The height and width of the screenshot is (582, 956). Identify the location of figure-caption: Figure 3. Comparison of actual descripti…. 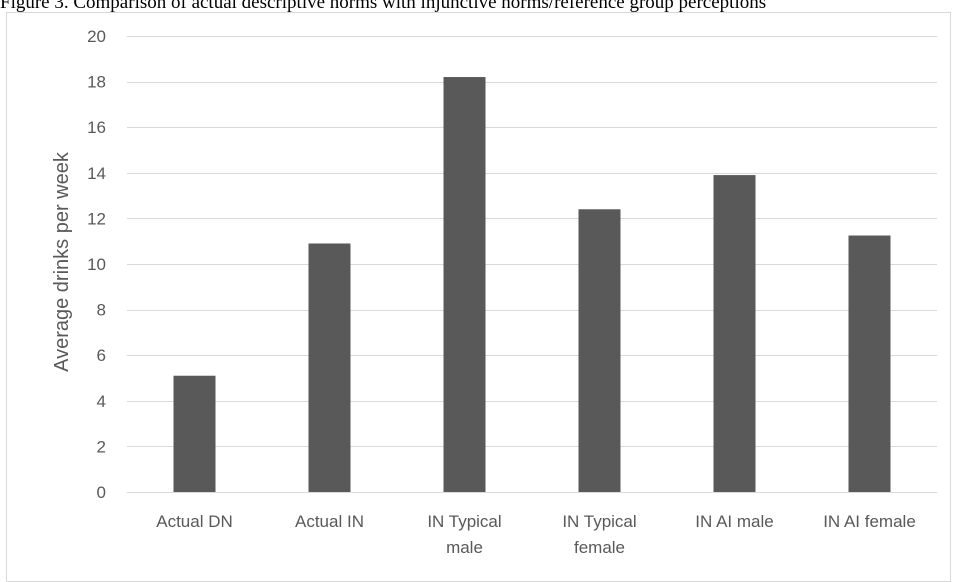
(383, 6).